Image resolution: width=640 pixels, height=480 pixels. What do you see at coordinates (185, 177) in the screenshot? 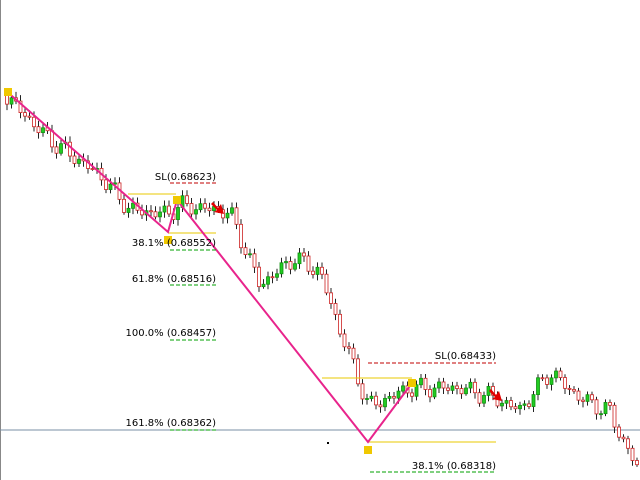
I see `level-label: SL(0.68623)` at bounding box center [185, 177].